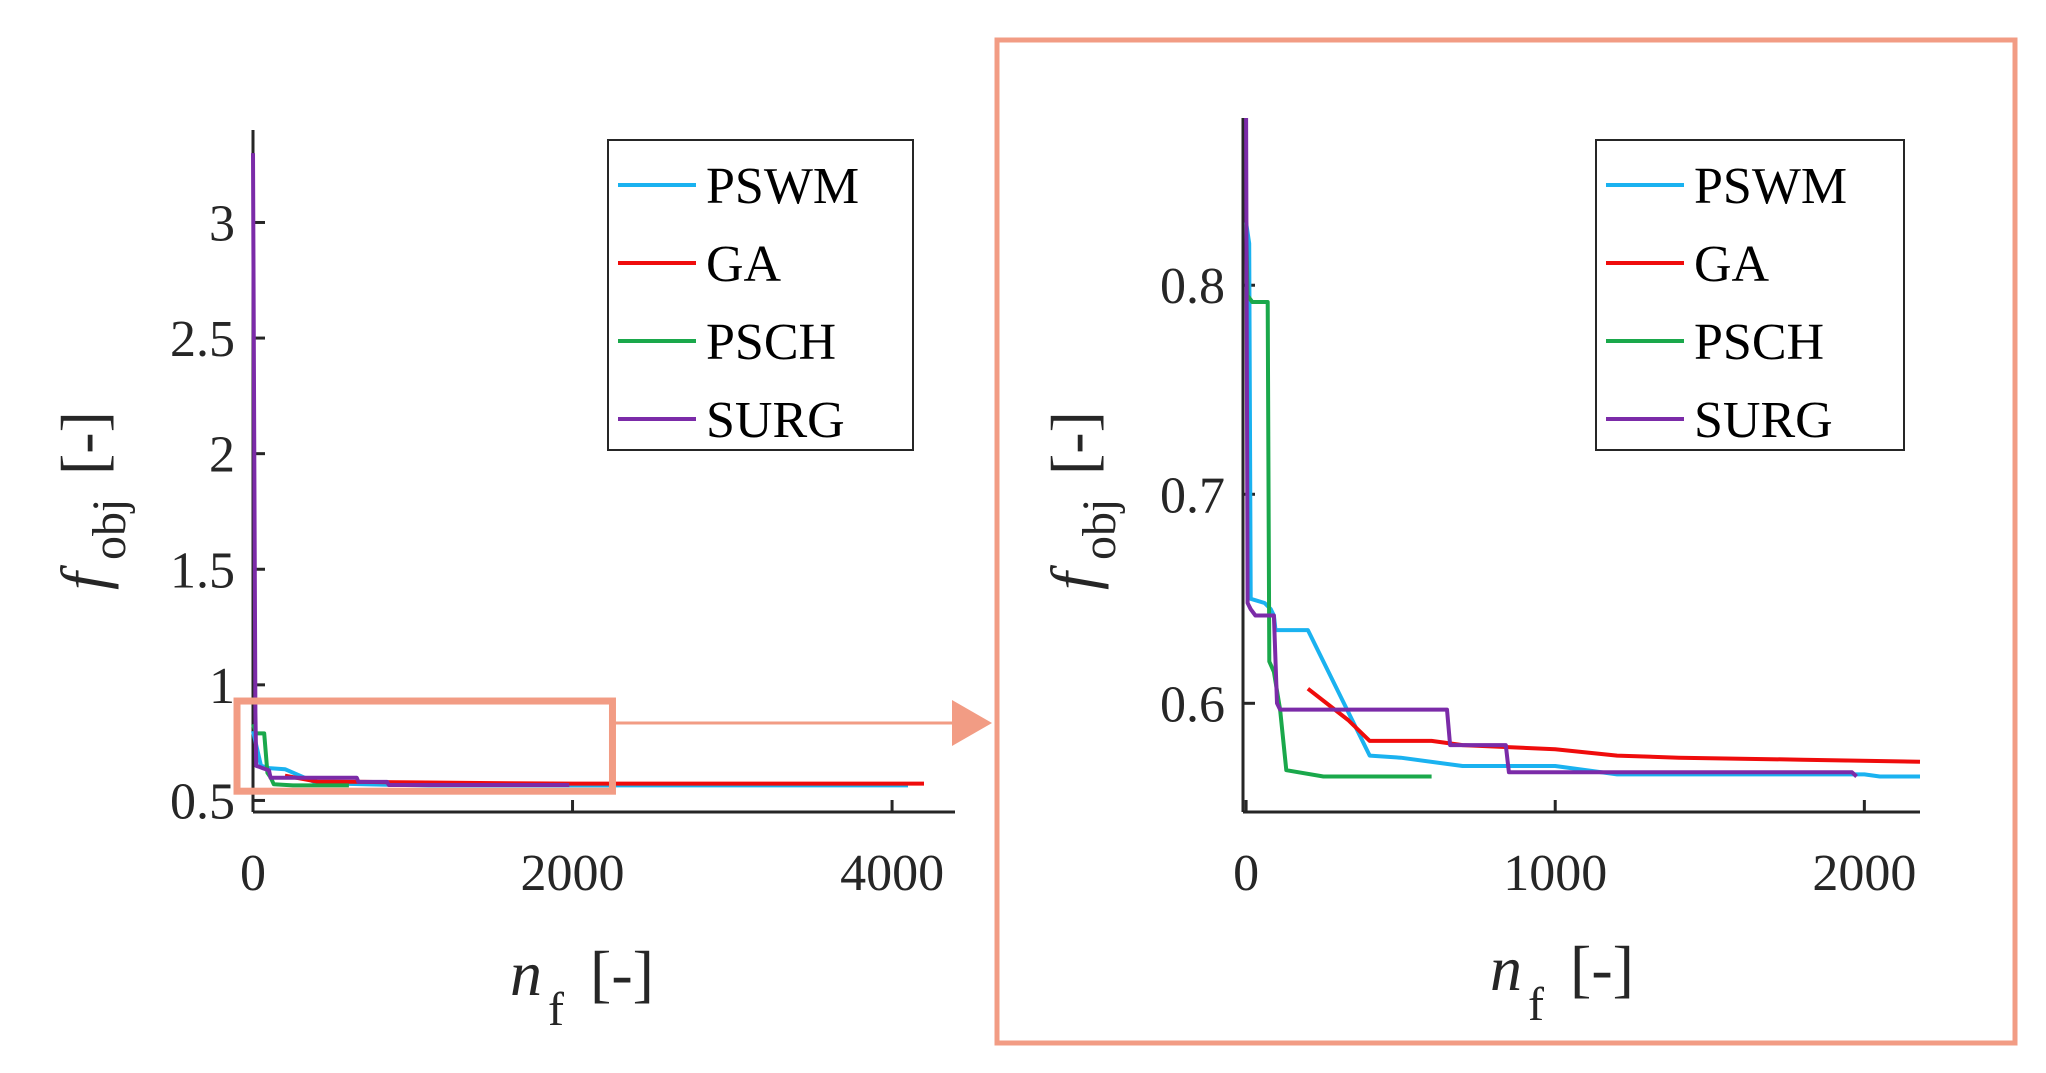 The width and height of the screenshot is (2046, 1073). Describe the element at coordinates (1602, 968) in the screenshot. I see `right-x-label-unit: [-]` at that location.